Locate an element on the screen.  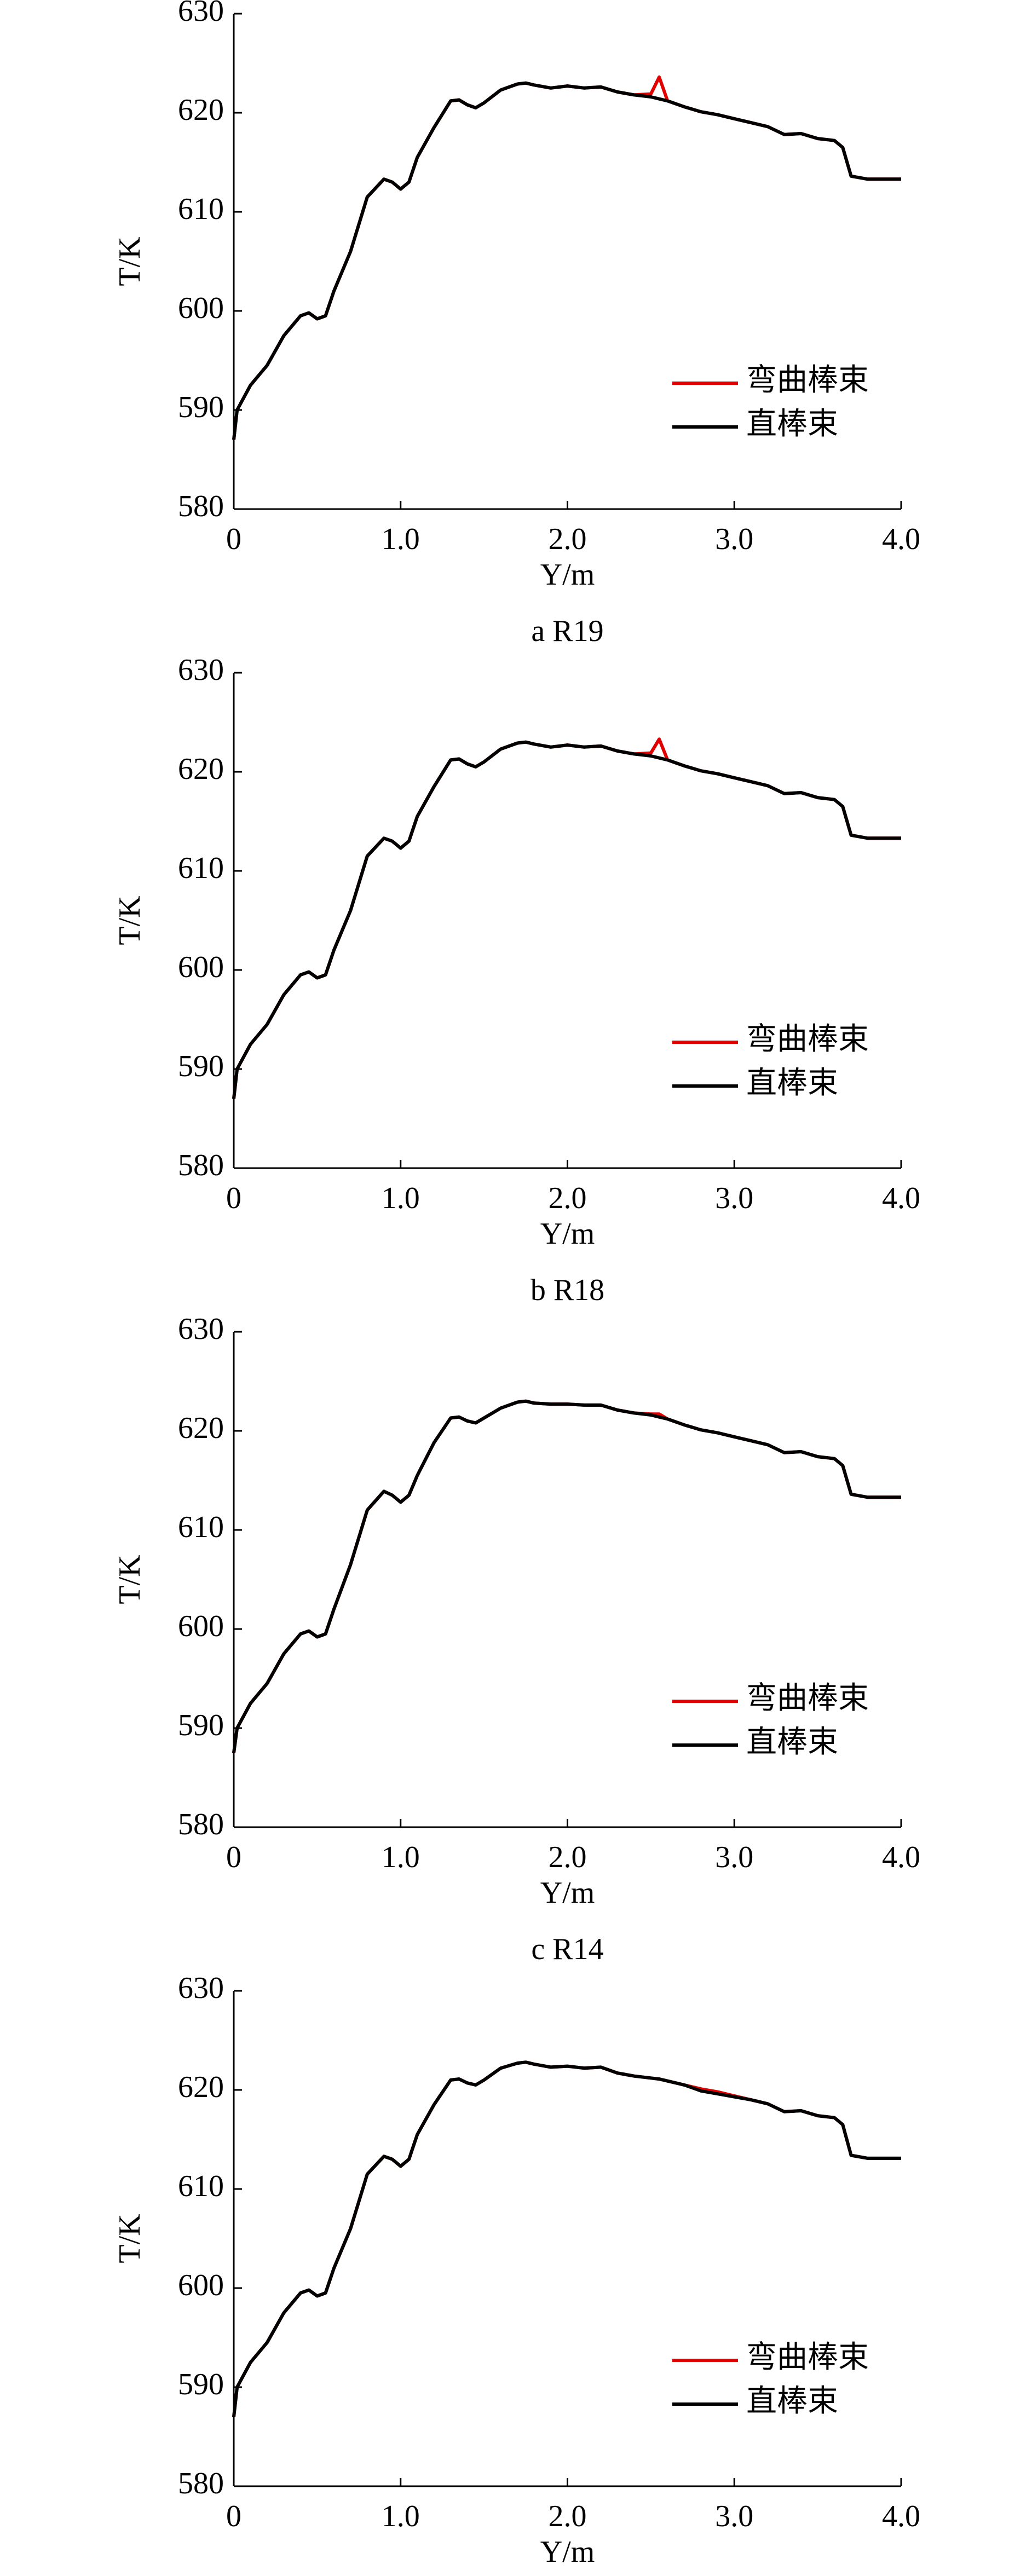
caption: c R14 is located at coordinates (567, 1949).